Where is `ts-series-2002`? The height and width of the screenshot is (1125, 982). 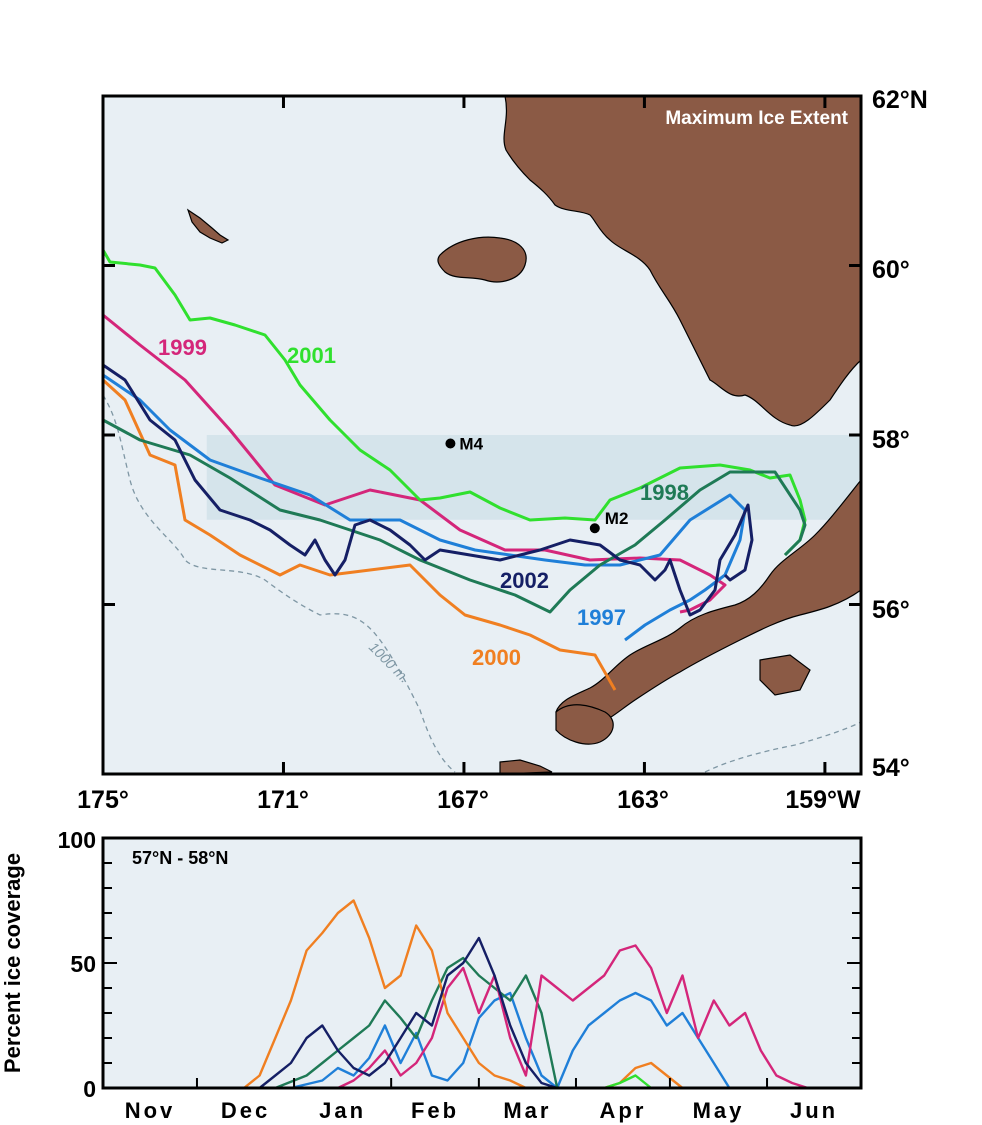
ts-series-2002 is located at coordinates (482, 1013).